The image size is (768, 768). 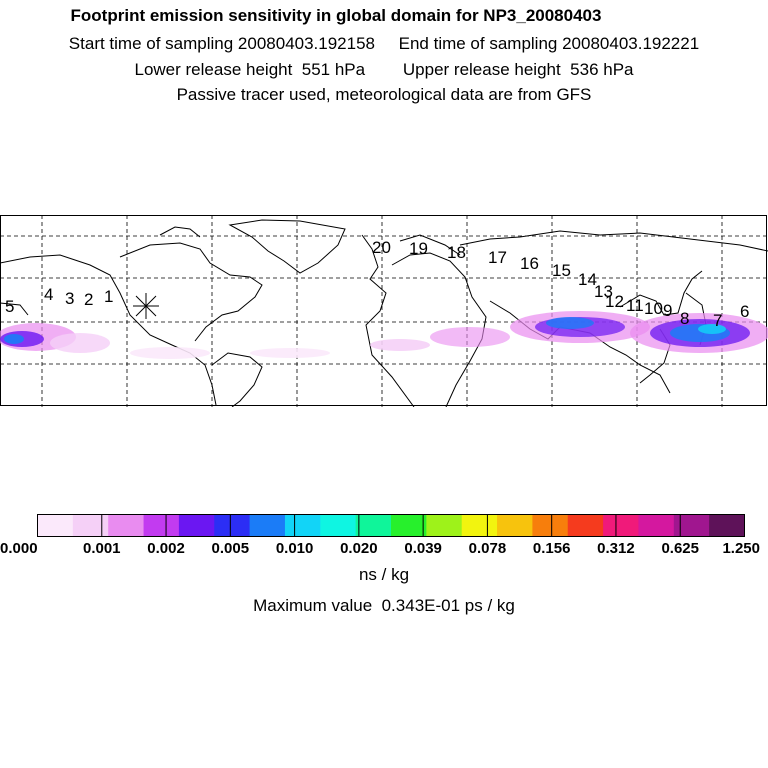 What do you see at coordinates (529, 263) in the screenshot?
I see `day-label: 16` at bounding box center [529, 263].